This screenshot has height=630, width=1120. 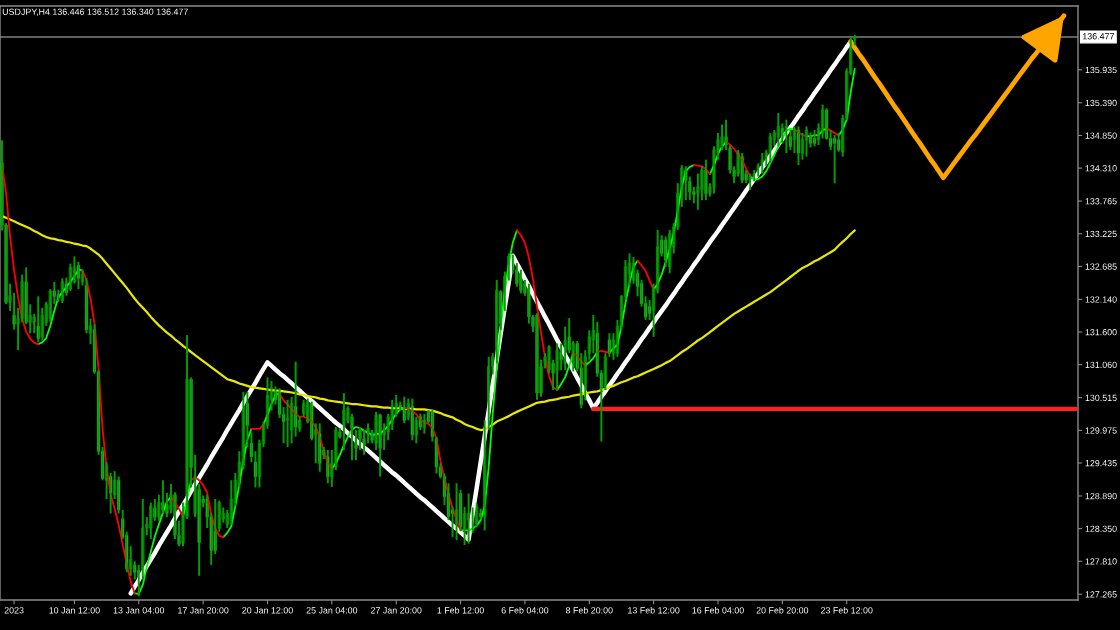 I want to click on x-tick-label: 1 Feb 12:00, so click(x=460, y=610).